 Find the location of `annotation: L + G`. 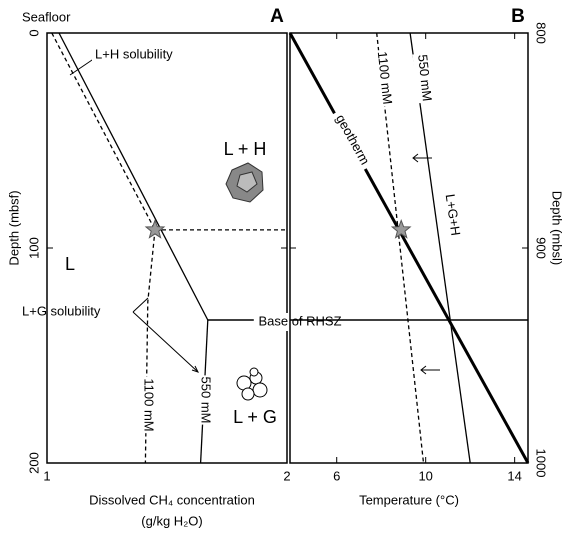

annotation: L + G is located at coordinates (255, 417).